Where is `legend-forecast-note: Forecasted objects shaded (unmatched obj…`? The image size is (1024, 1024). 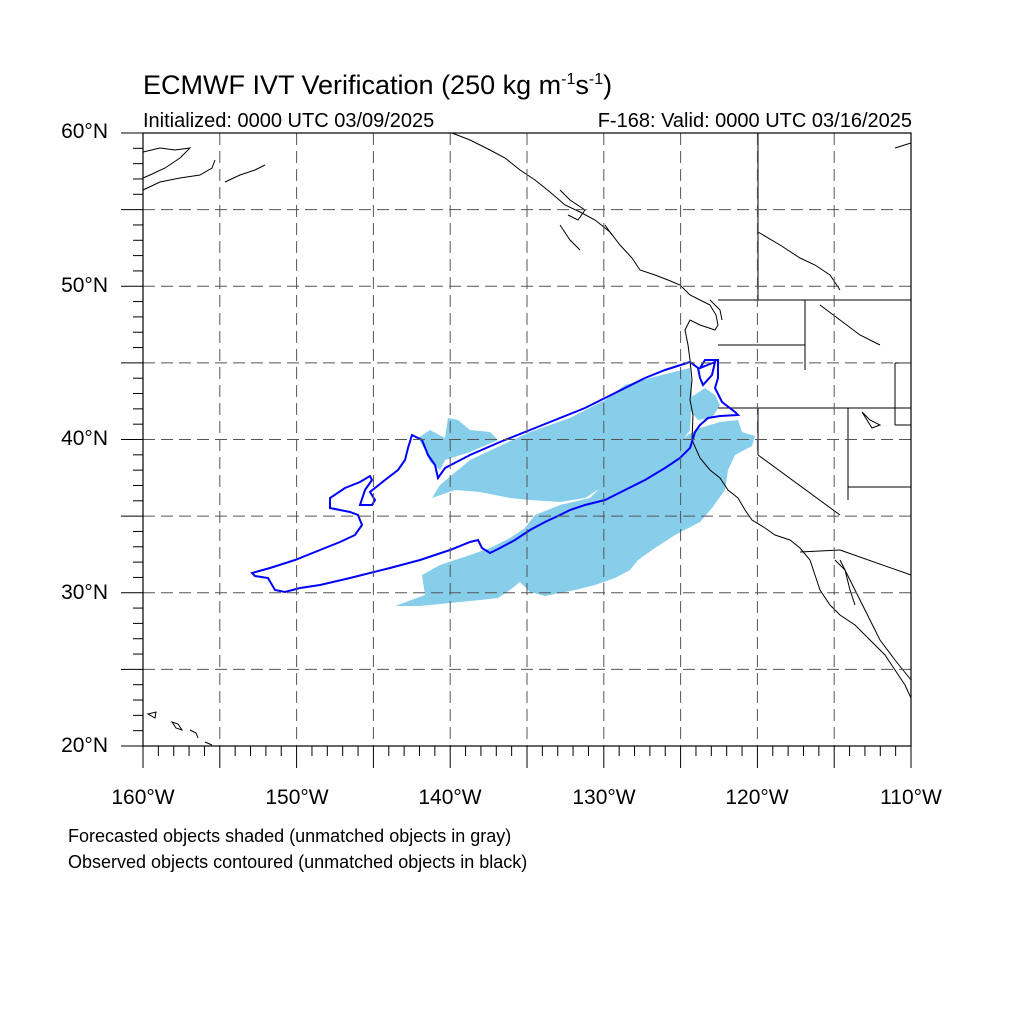
legend-forecast-note: Forecasted objects shaded (unmatched obj… is located at coordinates (290, 836).